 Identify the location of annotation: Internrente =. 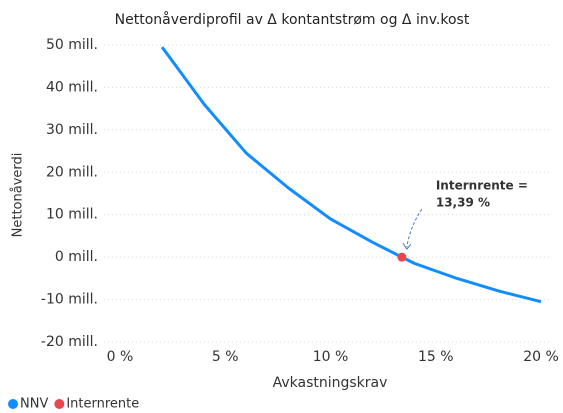
(482, 186).